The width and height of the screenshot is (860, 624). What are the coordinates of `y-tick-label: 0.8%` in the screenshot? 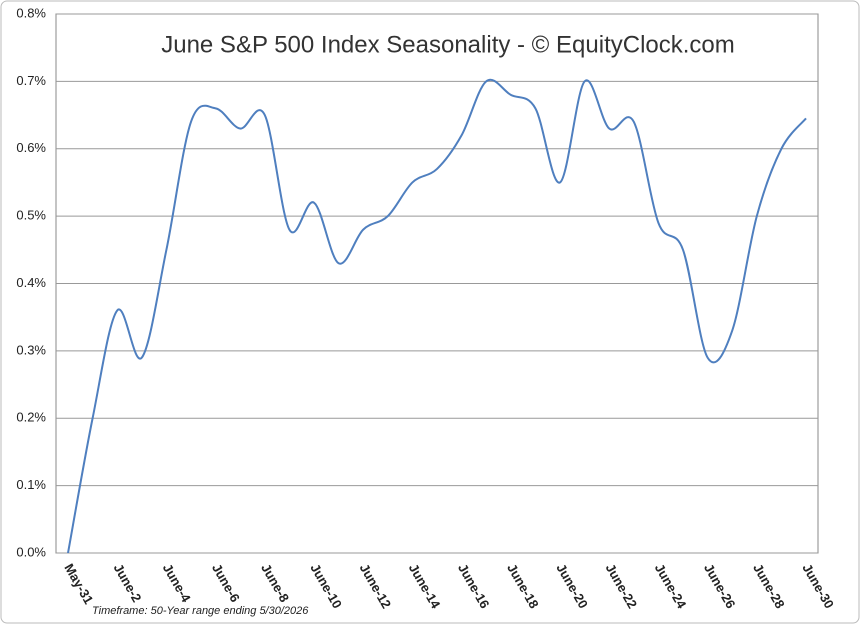 It's located at (31, 12).